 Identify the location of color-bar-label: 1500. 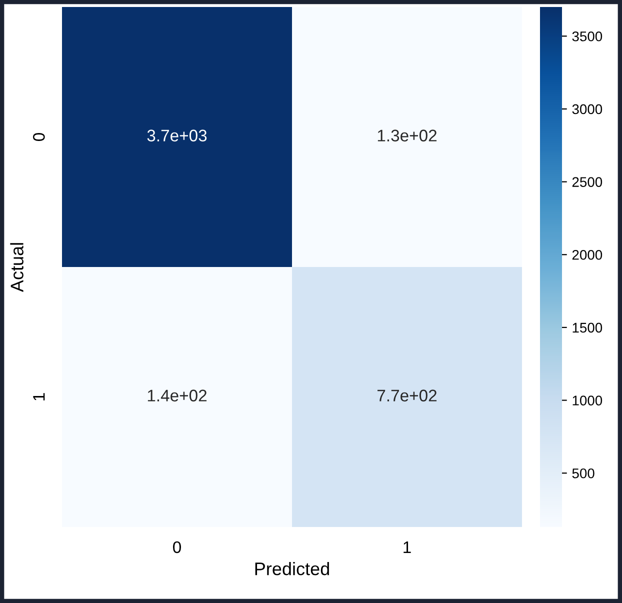
(587, 327).